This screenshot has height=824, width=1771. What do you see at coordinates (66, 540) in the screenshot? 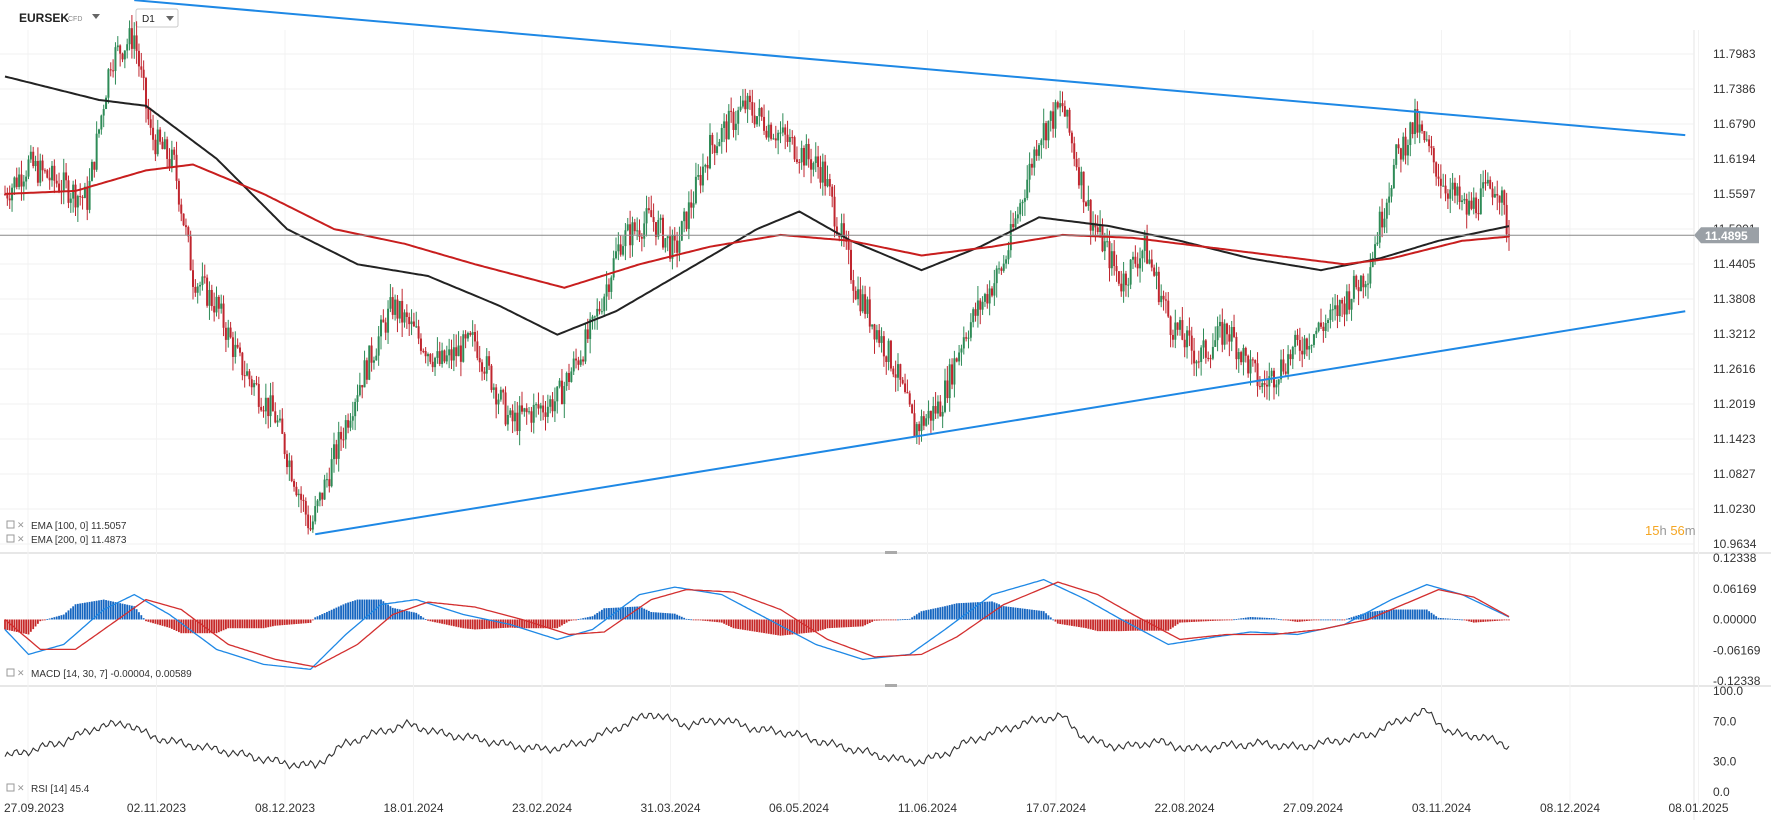
I see `ema200-legend: ✕ EMA [200, 0] 11.4873` at bounding box center [66, 540].